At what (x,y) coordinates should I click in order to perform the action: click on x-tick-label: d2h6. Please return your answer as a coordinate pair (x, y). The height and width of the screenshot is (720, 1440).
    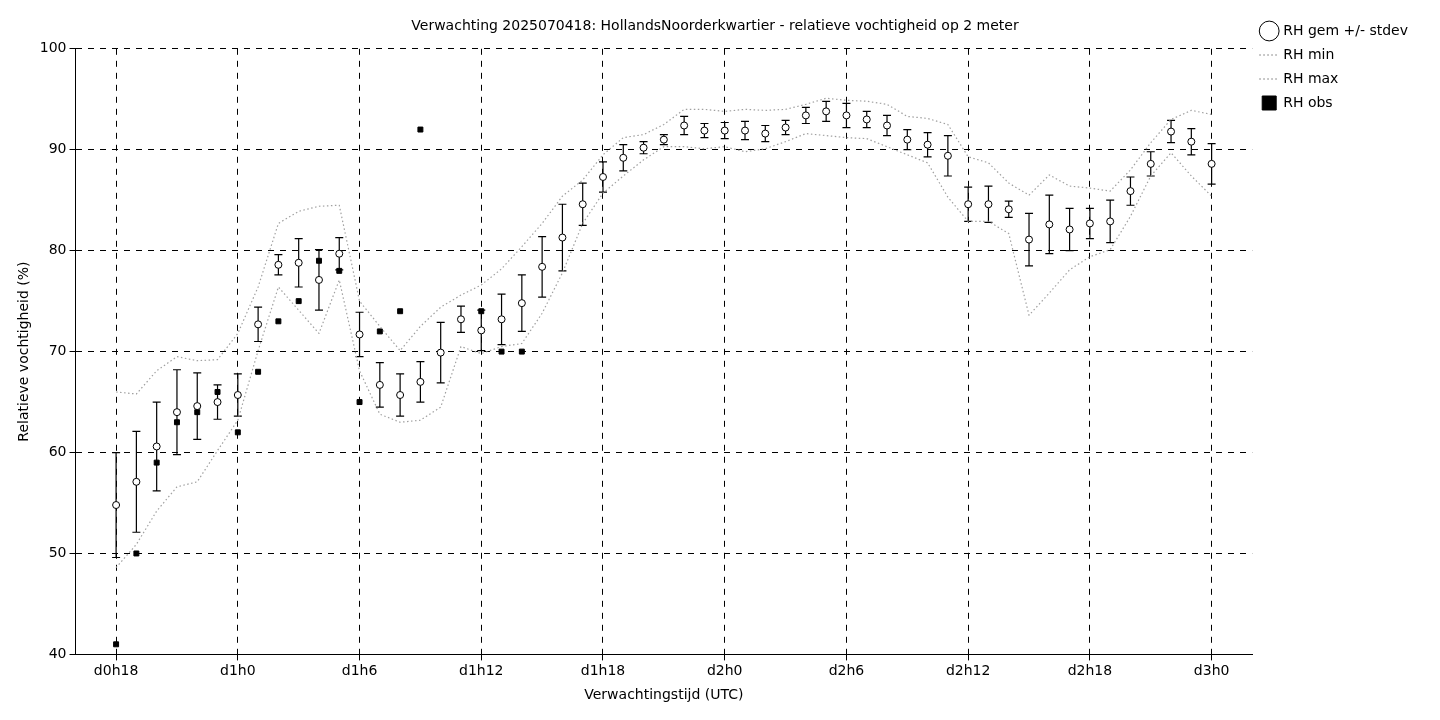
    Looking at the image, I should click on (846, 670).